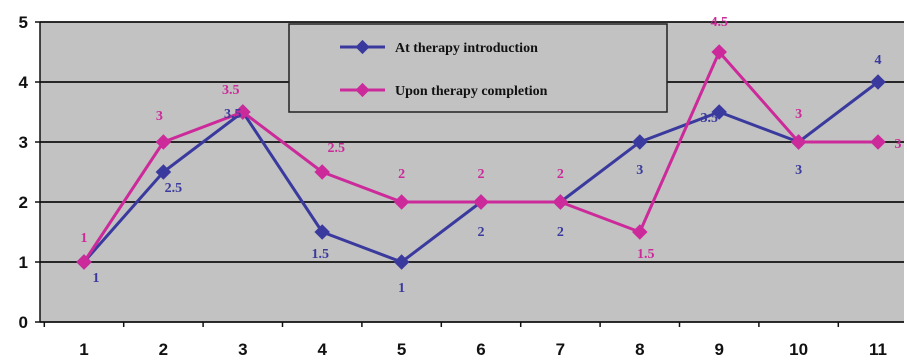  Describe the element at coordinates (163, 349) in the screenshot. I see `x-tick-label-2: 2` at that location.